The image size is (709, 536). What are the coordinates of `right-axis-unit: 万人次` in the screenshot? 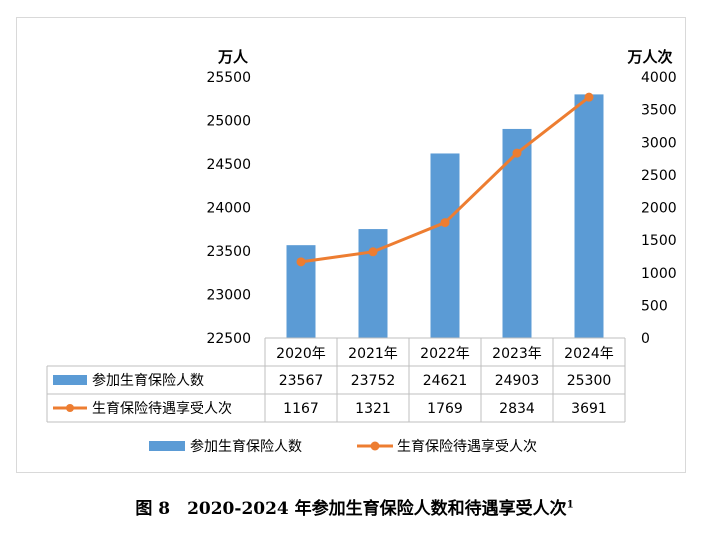 It's located at (649, 57).